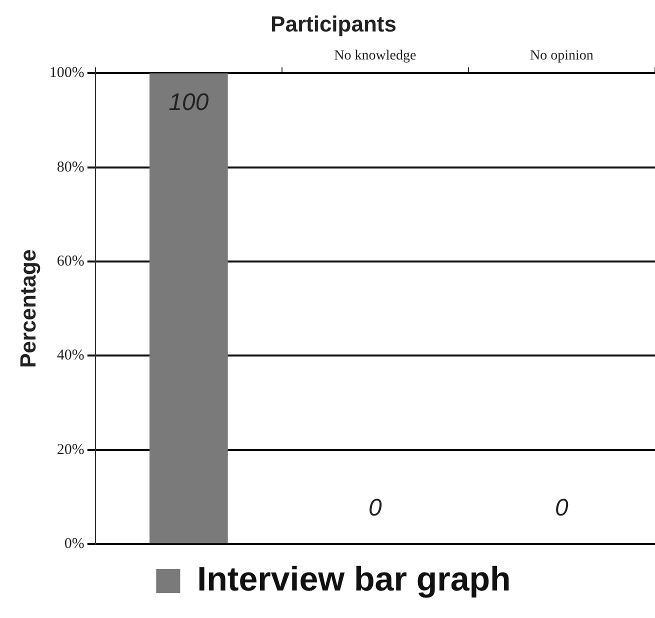  Describe the element at coordinates (66, 73) in the screenshot. I see `y-tick-label: 100%` at that location.